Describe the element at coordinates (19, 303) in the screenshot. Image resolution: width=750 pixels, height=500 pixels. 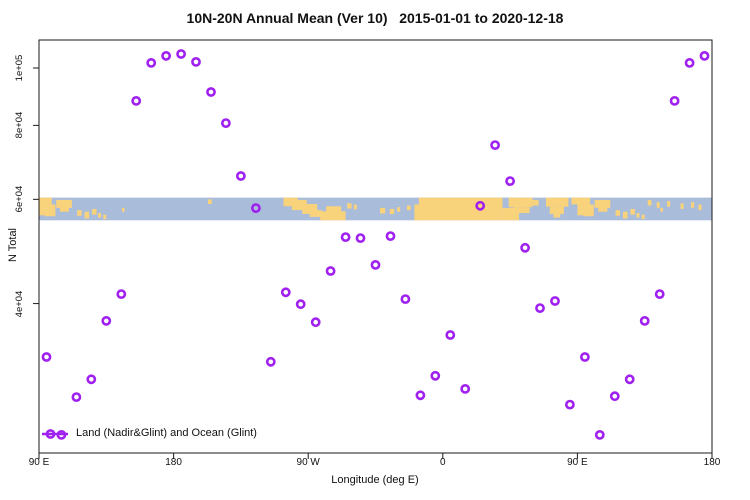
I see `y-tick-label: 4e+04` at that location.